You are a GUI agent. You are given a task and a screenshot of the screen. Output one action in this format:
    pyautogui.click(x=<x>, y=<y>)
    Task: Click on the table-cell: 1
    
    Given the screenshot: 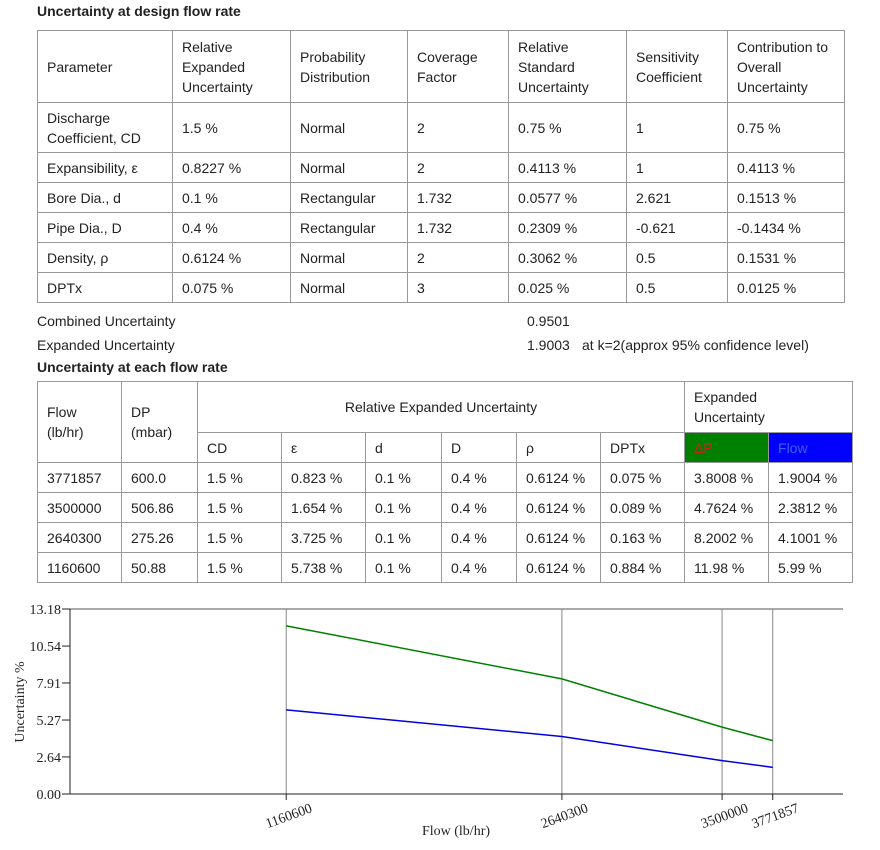 What is the action you would take?
    pyautogui.click(x=677, y=167)
    